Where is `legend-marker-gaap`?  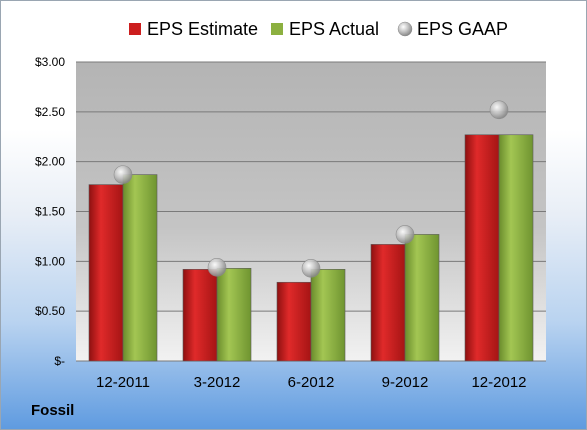 legend-marker-gaap is located at coordinates (405, 29).